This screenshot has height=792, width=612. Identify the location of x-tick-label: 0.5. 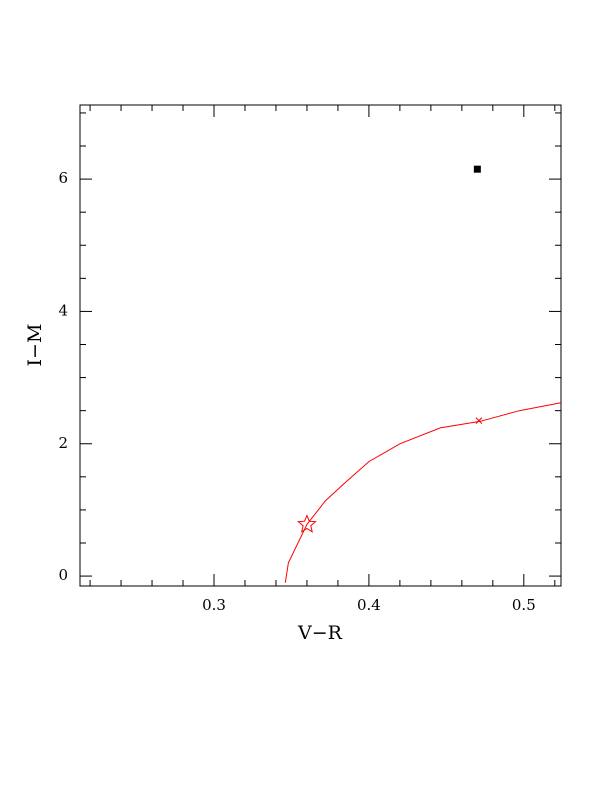
(524, 605).